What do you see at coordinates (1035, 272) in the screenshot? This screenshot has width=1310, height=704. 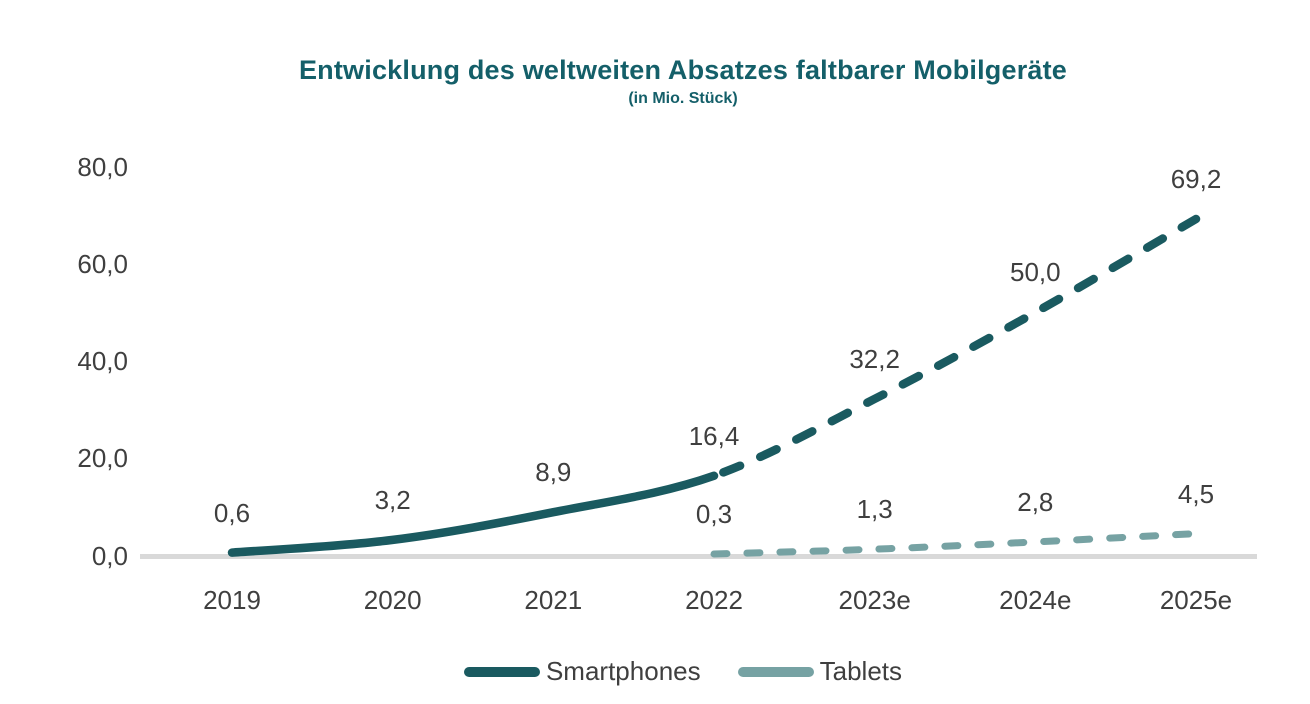 I see `data-label-smartphones-2024e: 50,0` at bounding box center [1035, 272].